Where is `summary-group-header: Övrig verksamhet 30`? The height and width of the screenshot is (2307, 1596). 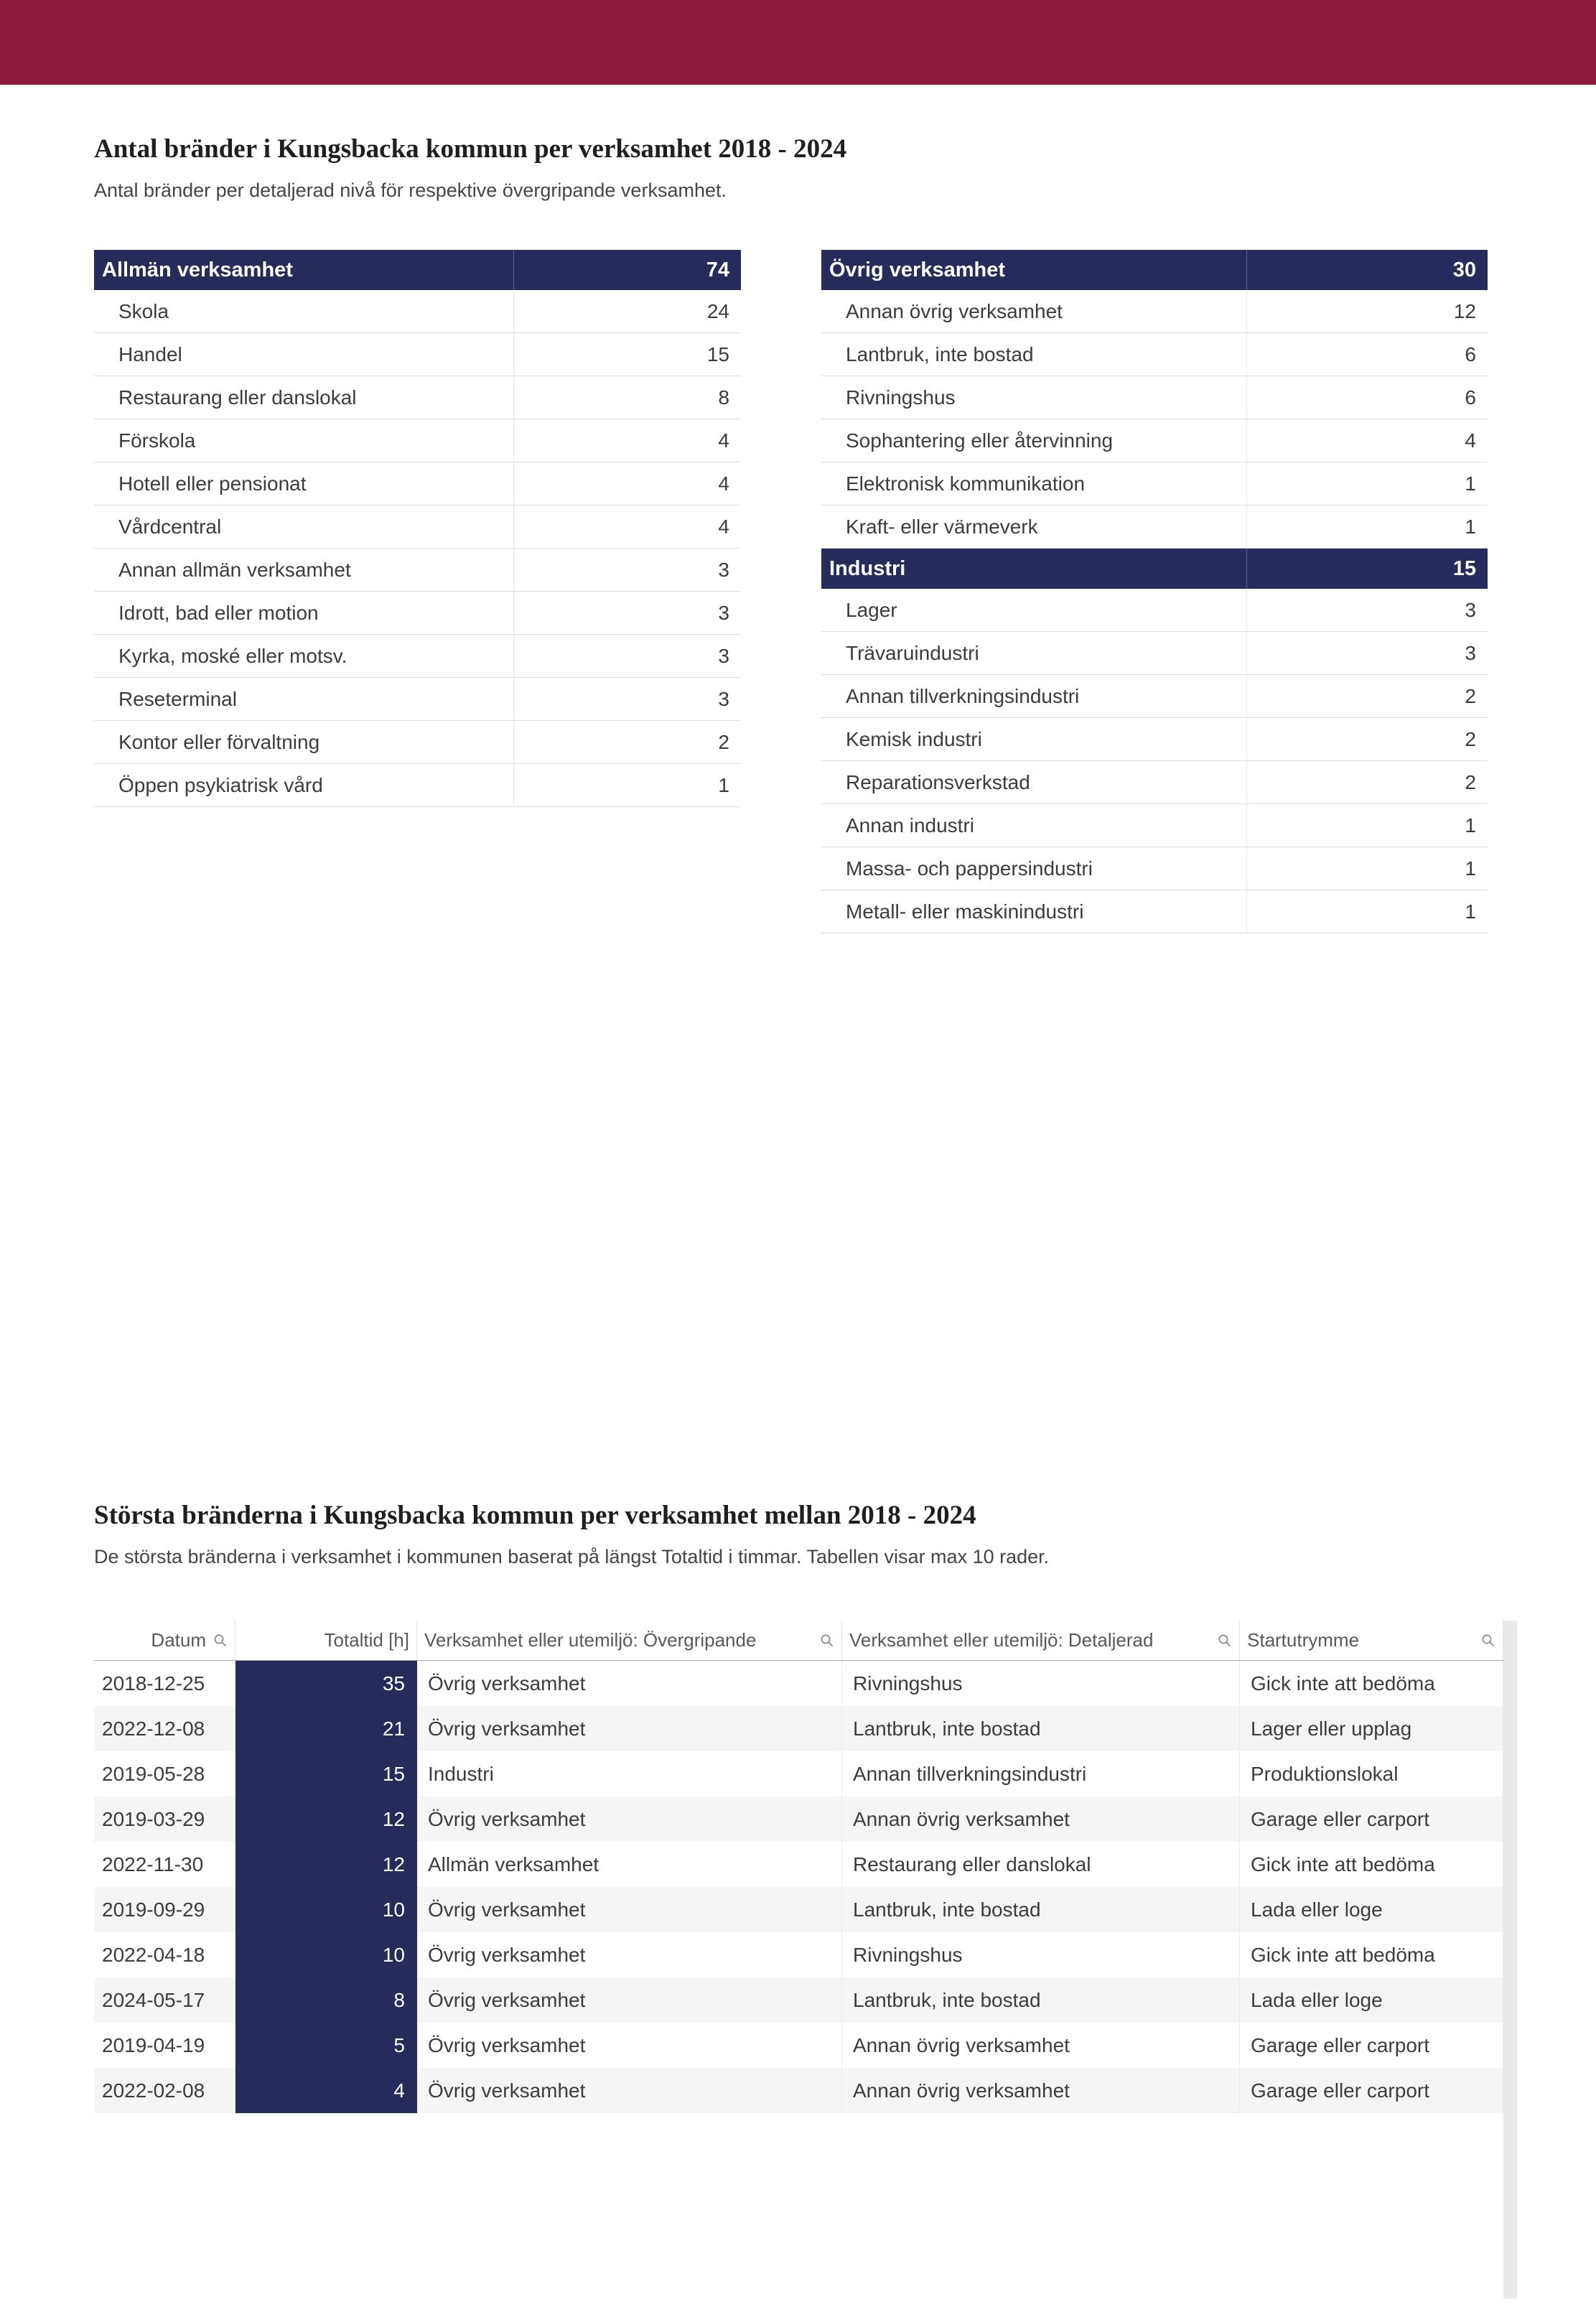
summary-group-header: Övrig verksamhet 30 is located at coordinates (1154, 270).